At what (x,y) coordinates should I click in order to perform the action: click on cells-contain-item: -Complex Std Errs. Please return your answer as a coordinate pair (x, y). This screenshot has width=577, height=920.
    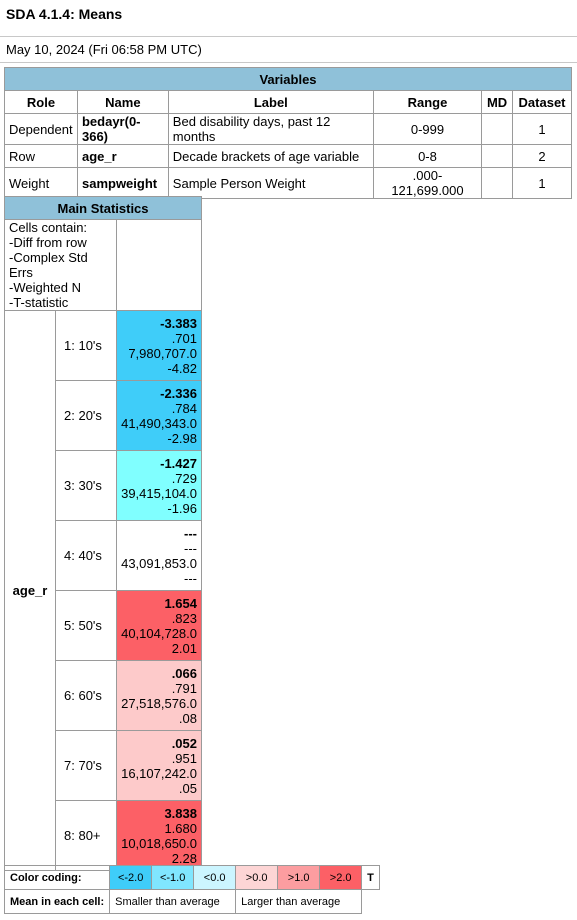
    Looking at the image, I should click on (48, 265).